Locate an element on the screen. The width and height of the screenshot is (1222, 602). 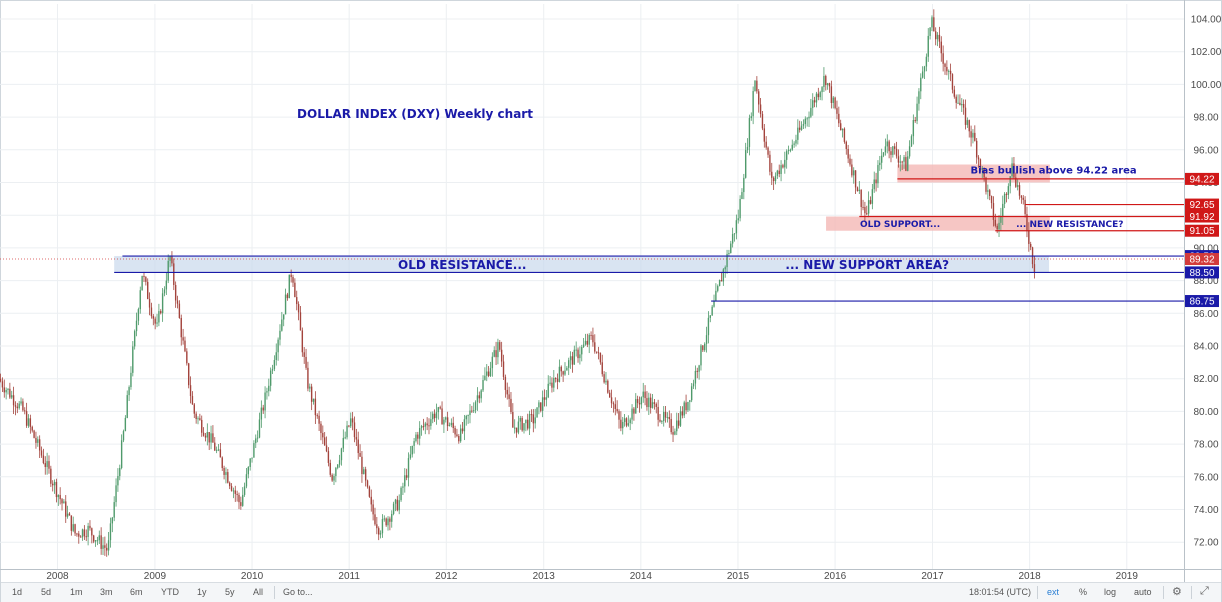
y-tick-label: 80.00 is located at coordinates (1205, 412).